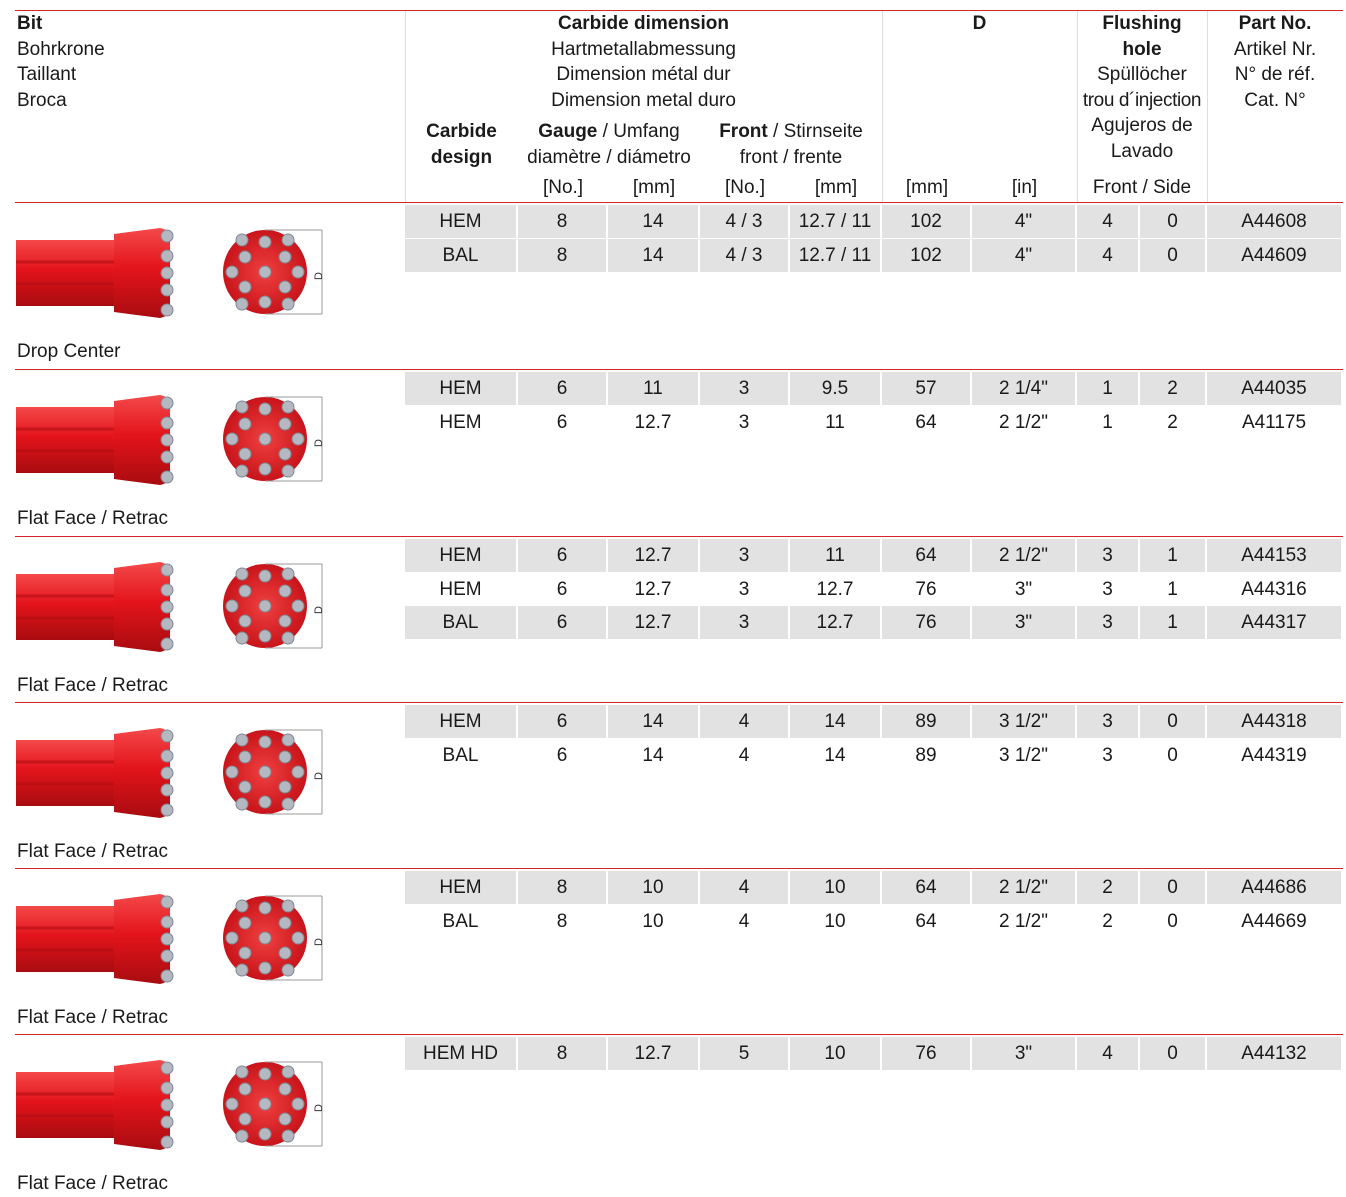 This screenshot has height=1197, width=1346. Describe the element at coordinates (679, 10) in the screenshot. I see `top-rule` at that location.